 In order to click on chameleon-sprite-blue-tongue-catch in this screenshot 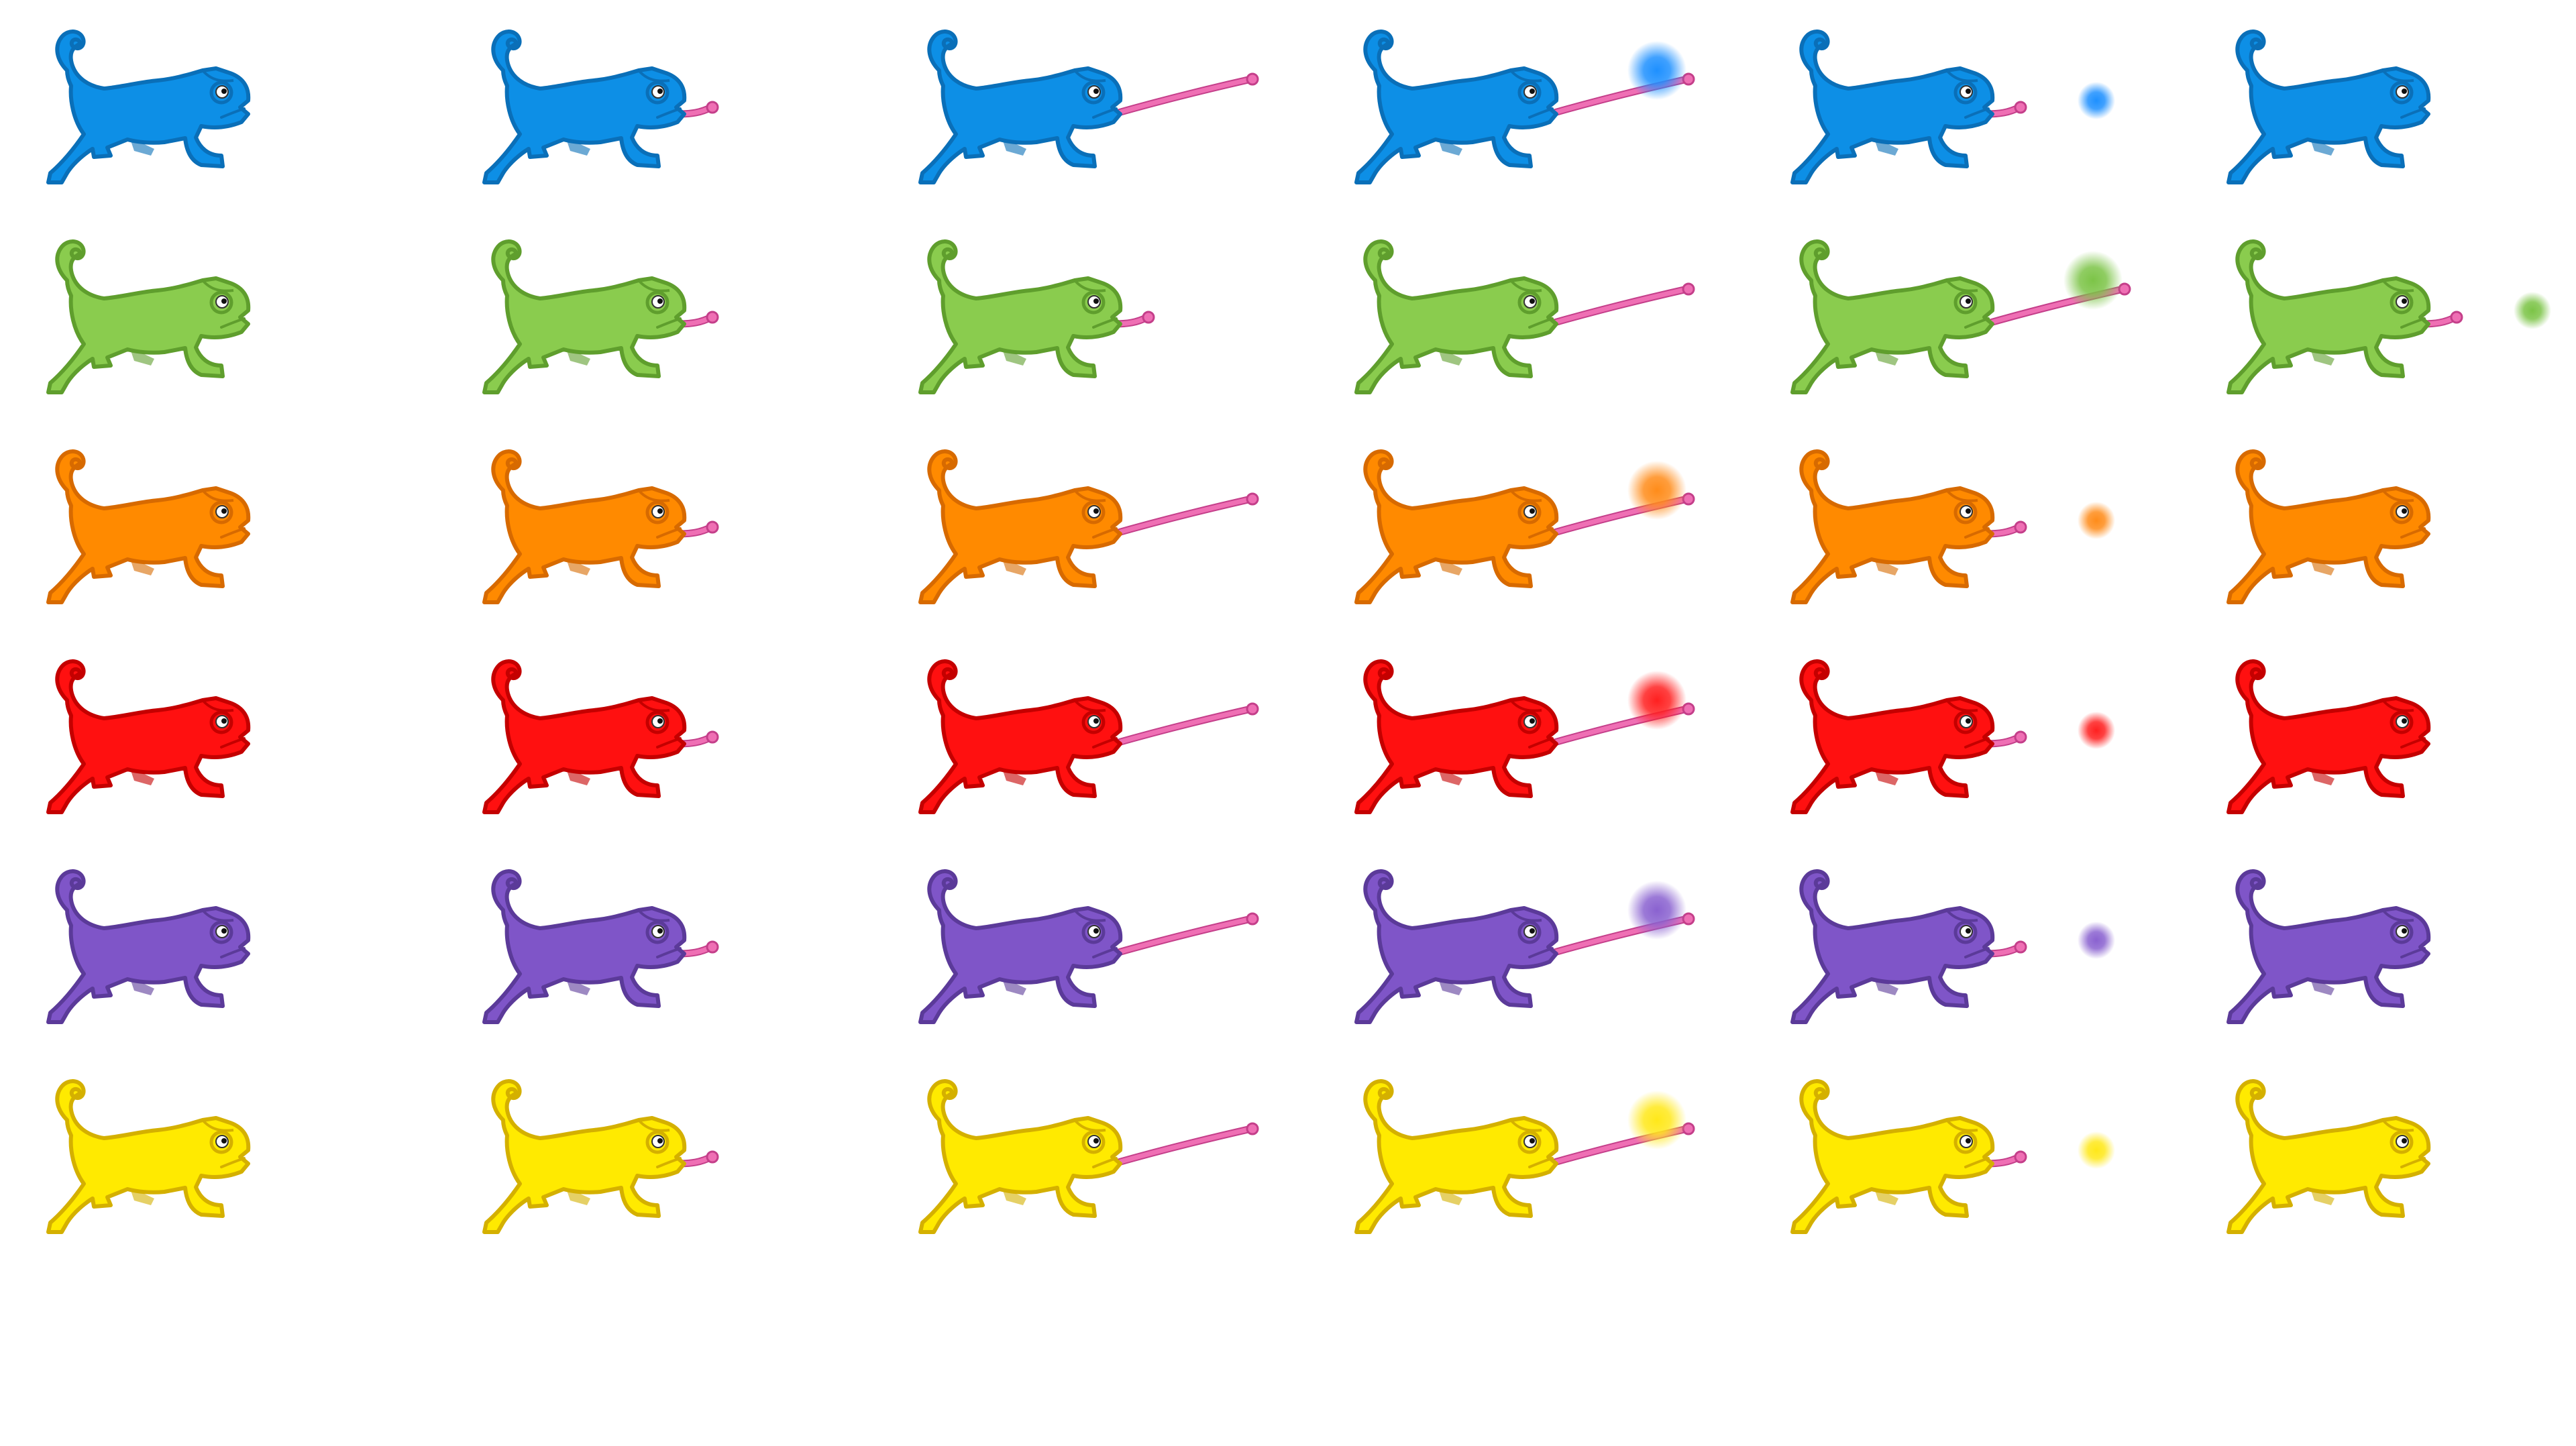, I will do `click(1543, 111)`.